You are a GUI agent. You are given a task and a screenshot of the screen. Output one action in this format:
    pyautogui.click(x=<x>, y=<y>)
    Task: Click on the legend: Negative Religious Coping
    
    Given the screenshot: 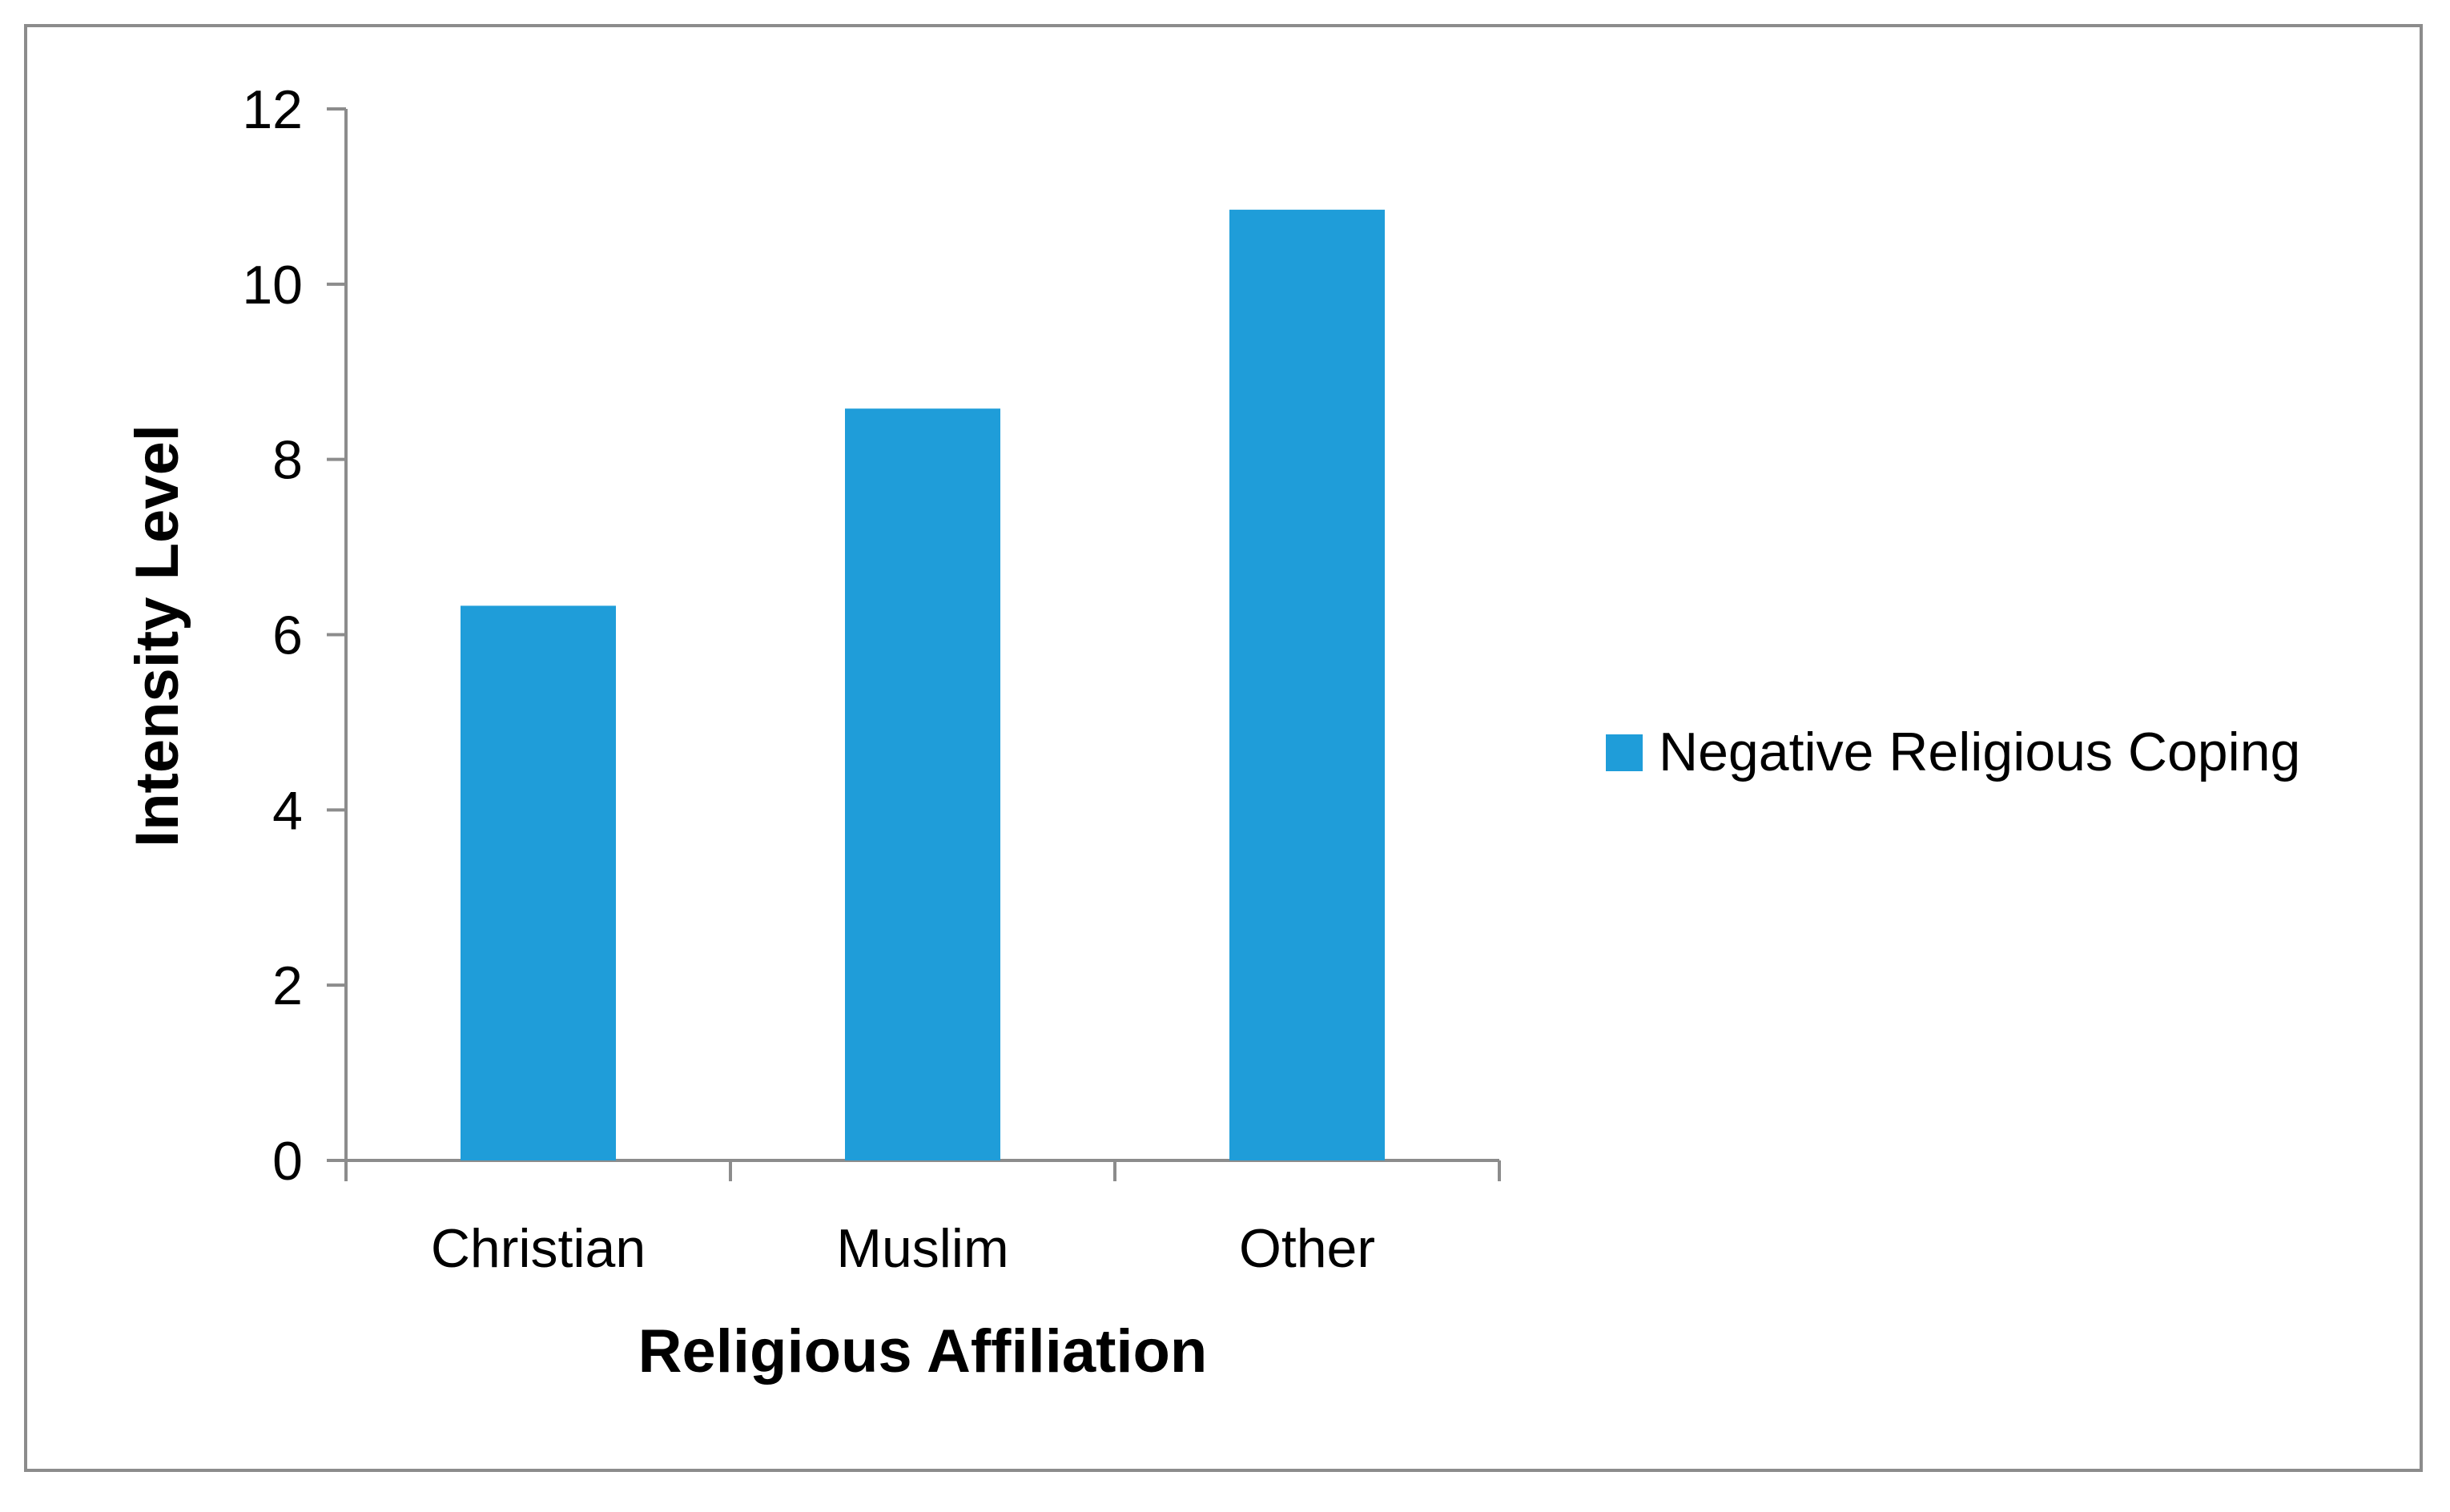 What is the action you would take?
    pyautogui.click(x=1953, y=752)
    